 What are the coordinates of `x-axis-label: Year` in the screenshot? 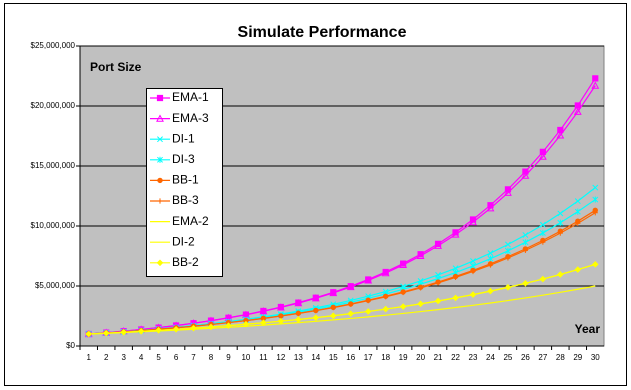 It's located at (588, 329).